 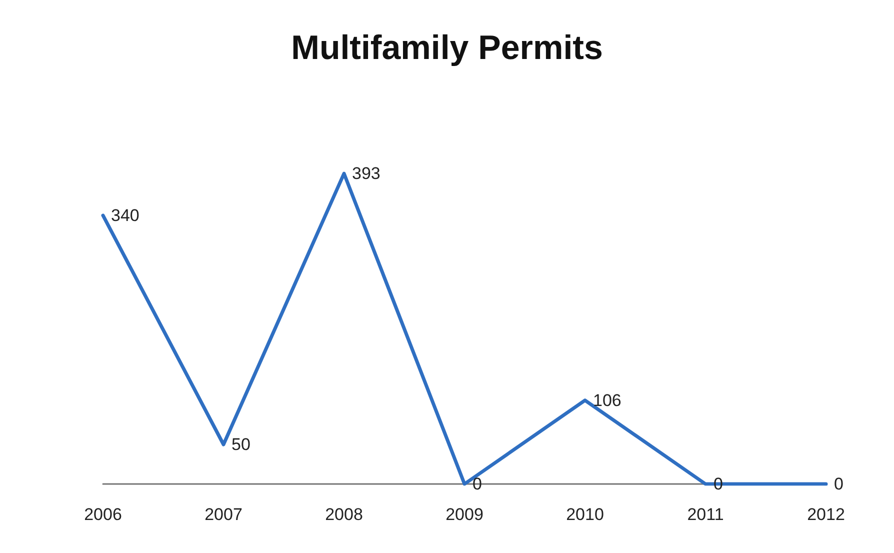 I want to click on x-tick-label: 2012, so click(x=826, y=514).